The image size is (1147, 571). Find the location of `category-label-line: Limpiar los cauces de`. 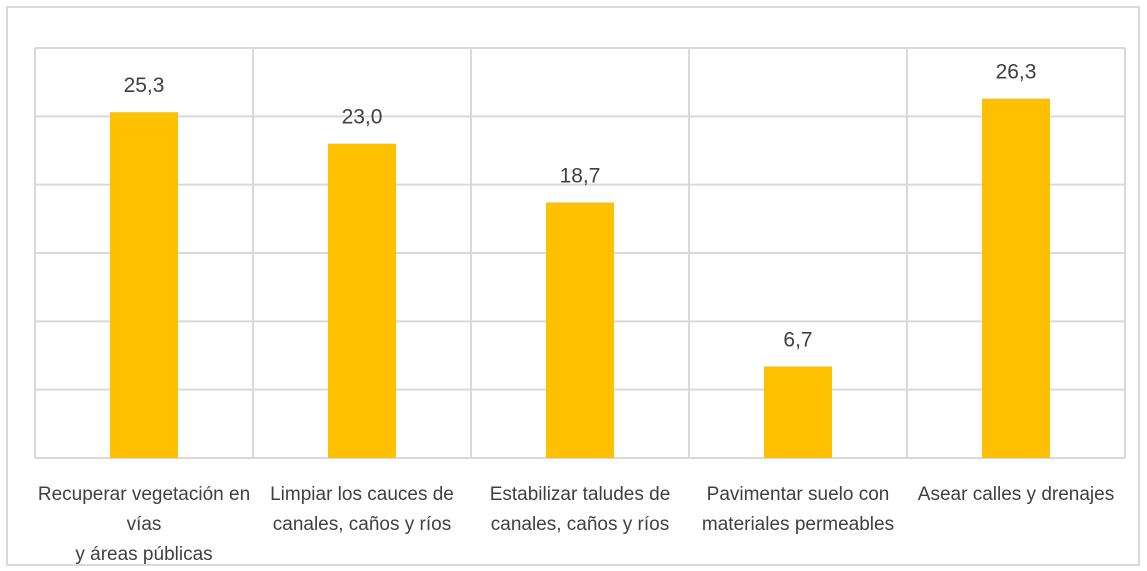

category-label-line: Limpiar los cauces de is located at coordinates (362, 494).